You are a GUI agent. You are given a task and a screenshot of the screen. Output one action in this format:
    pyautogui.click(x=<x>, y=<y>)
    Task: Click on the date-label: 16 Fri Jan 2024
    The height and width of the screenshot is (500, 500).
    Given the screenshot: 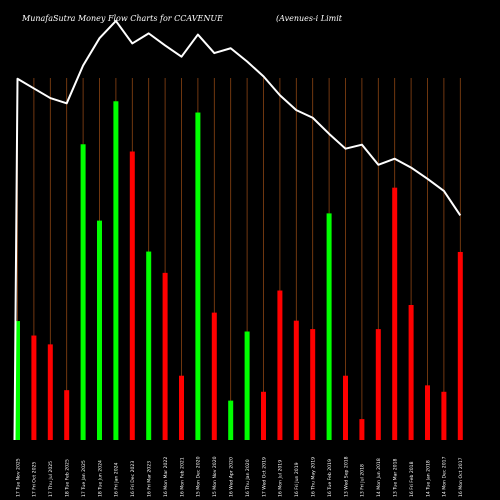 What is the action you would take?
    pyautogui.click(x=117, y=479)
    